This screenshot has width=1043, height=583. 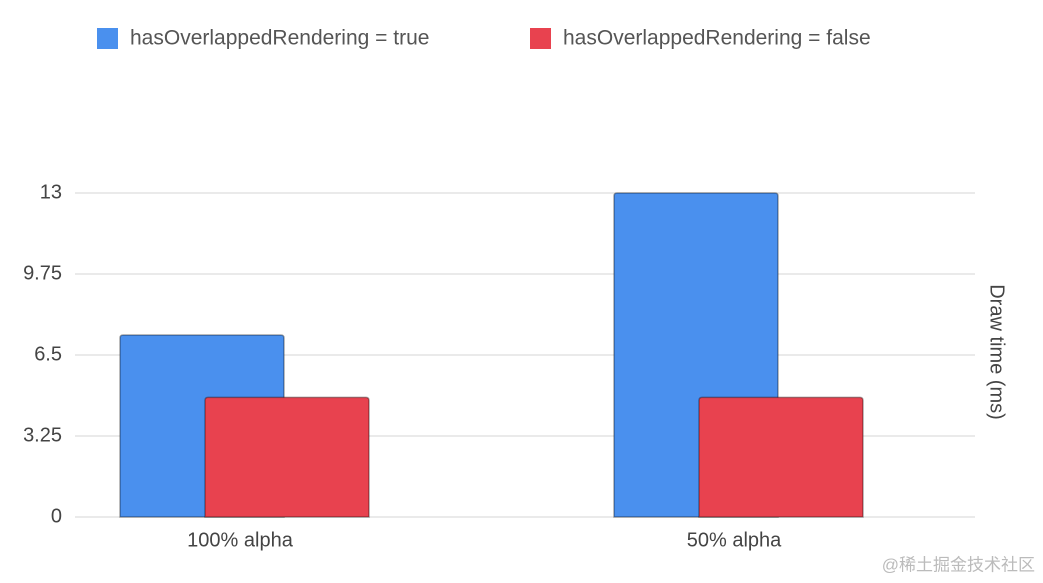 What do you see at coordinates (997, 352) in the screenshot?
I see `y-axis-label: Draw time (ms)` at bounding box center [997, 352].